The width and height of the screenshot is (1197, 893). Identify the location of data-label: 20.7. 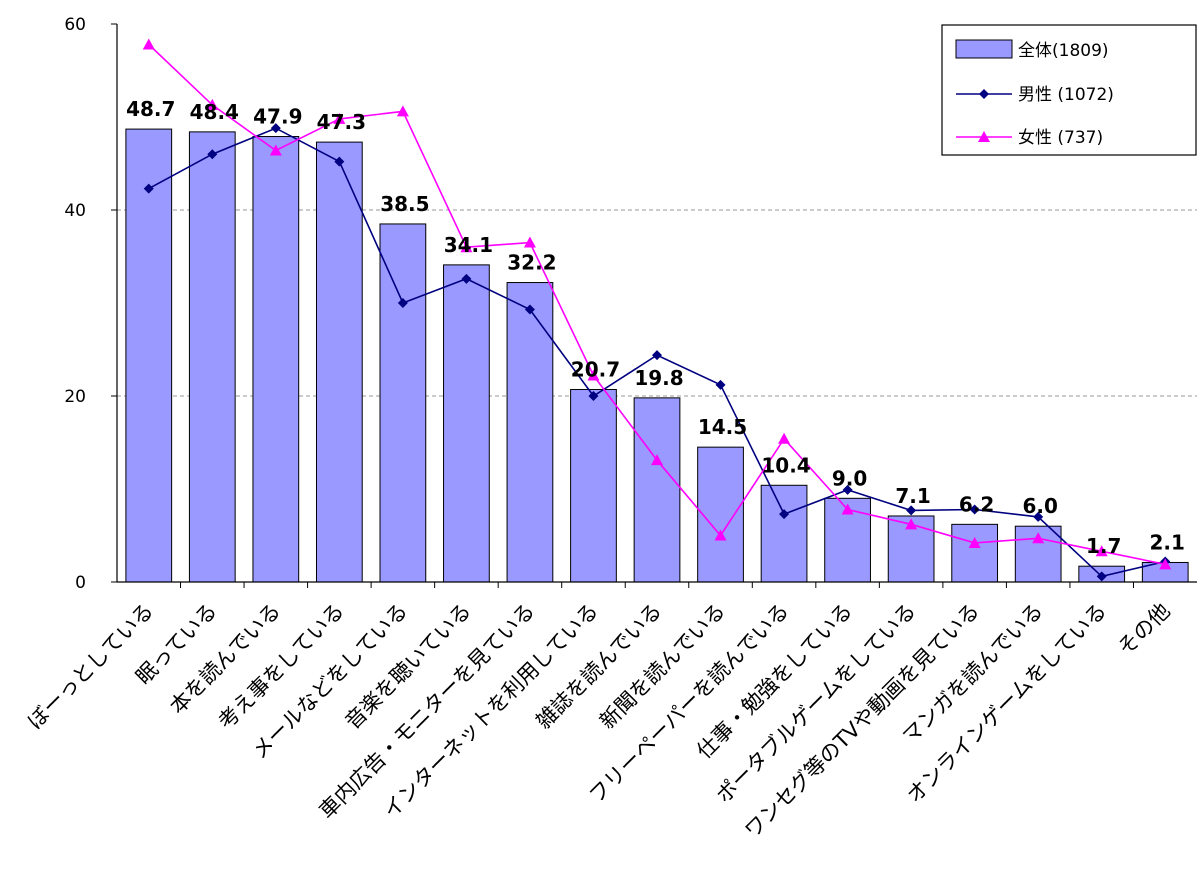
(595, 369).